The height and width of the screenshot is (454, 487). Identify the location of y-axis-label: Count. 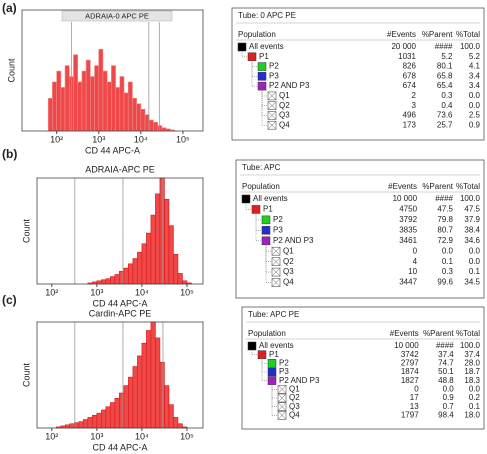
(26, 375).